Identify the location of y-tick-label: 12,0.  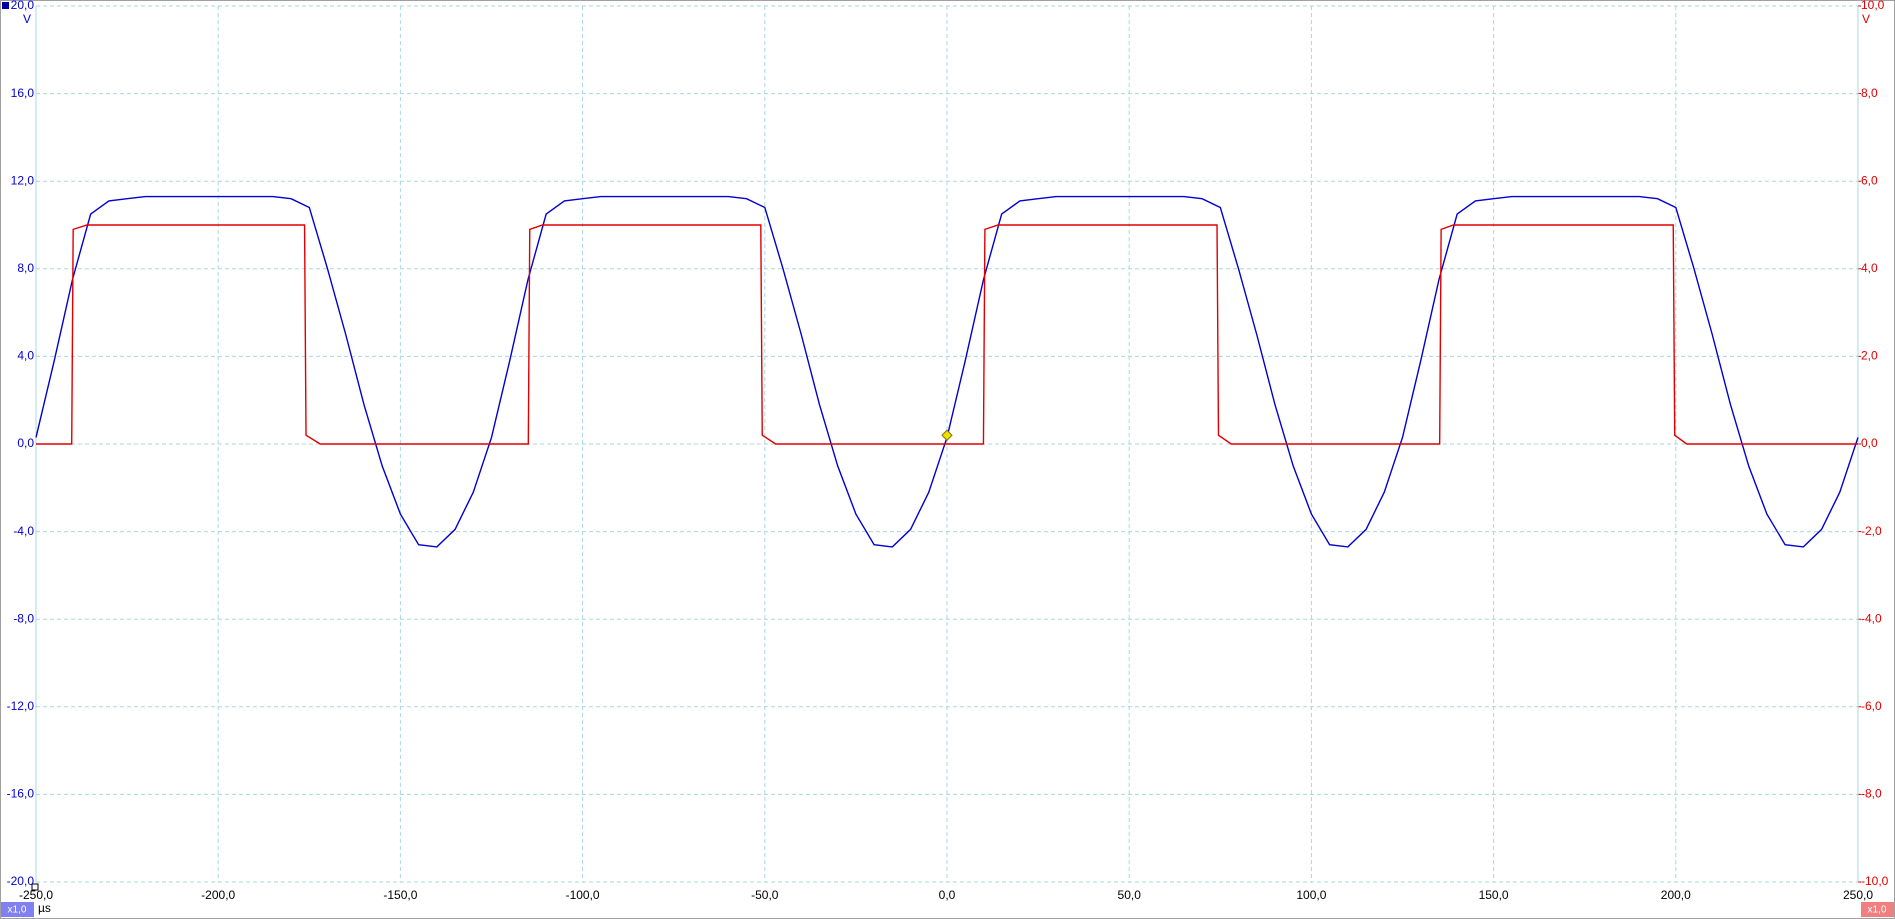
(23, 180).